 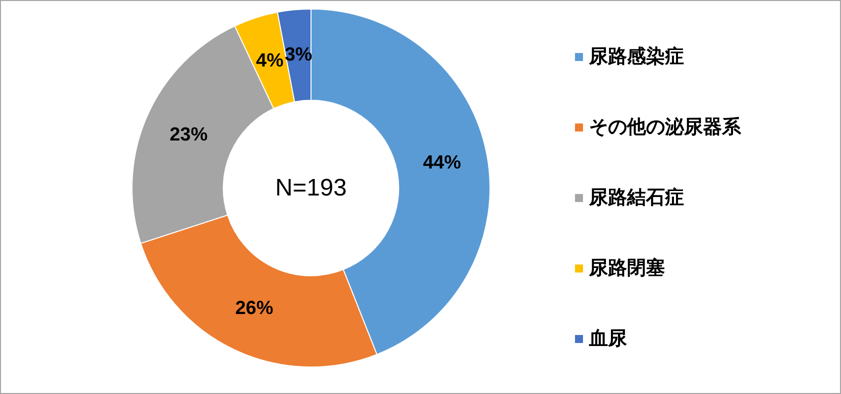 I want to click on legend-label: 尿路結石症, so click(x=636, y=197).